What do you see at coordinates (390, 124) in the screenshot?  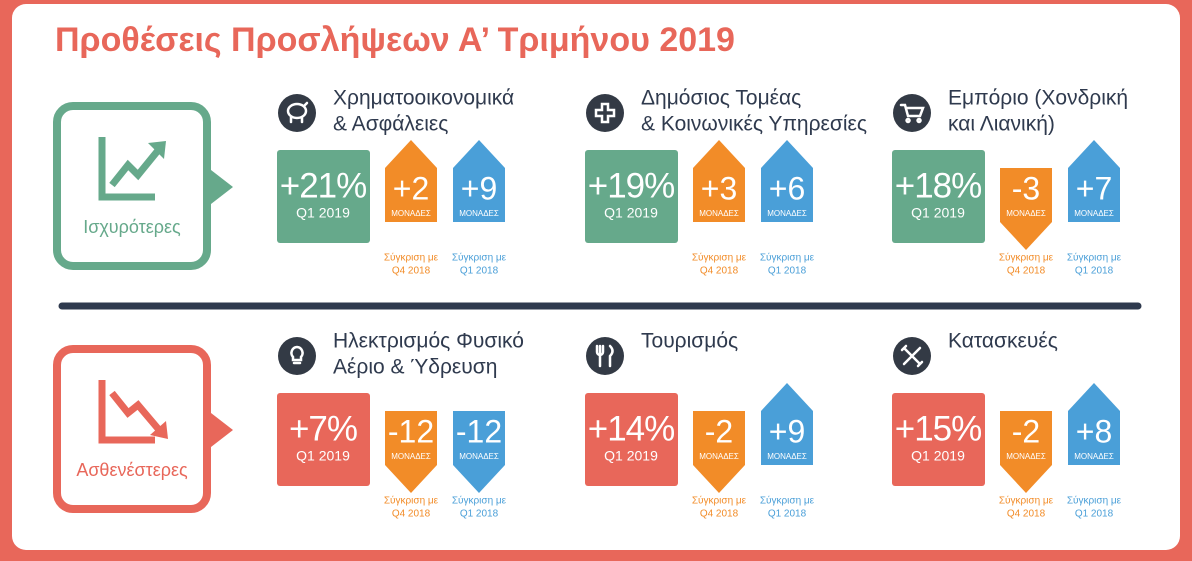 I see `sector-name: & Ασφάλειες` at bounding box center [390, 124].